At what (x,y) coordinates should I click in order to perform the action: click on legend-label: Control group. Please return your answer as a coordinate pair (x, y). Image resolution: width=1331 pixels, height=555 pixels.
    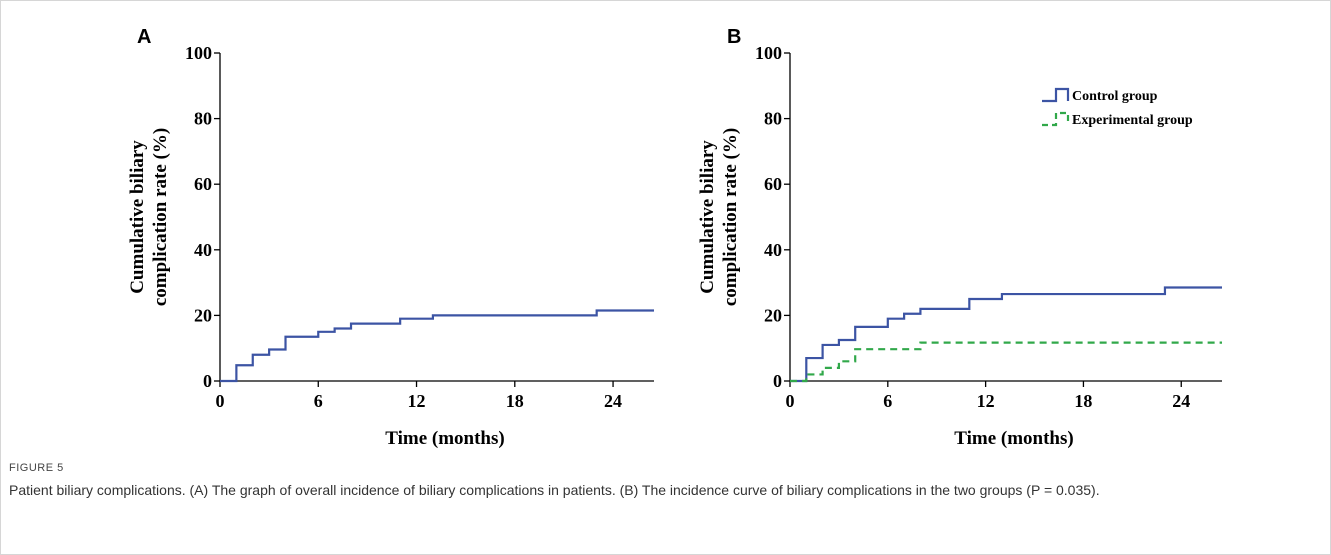
    Looking at the image, I should click on (1115, 96).